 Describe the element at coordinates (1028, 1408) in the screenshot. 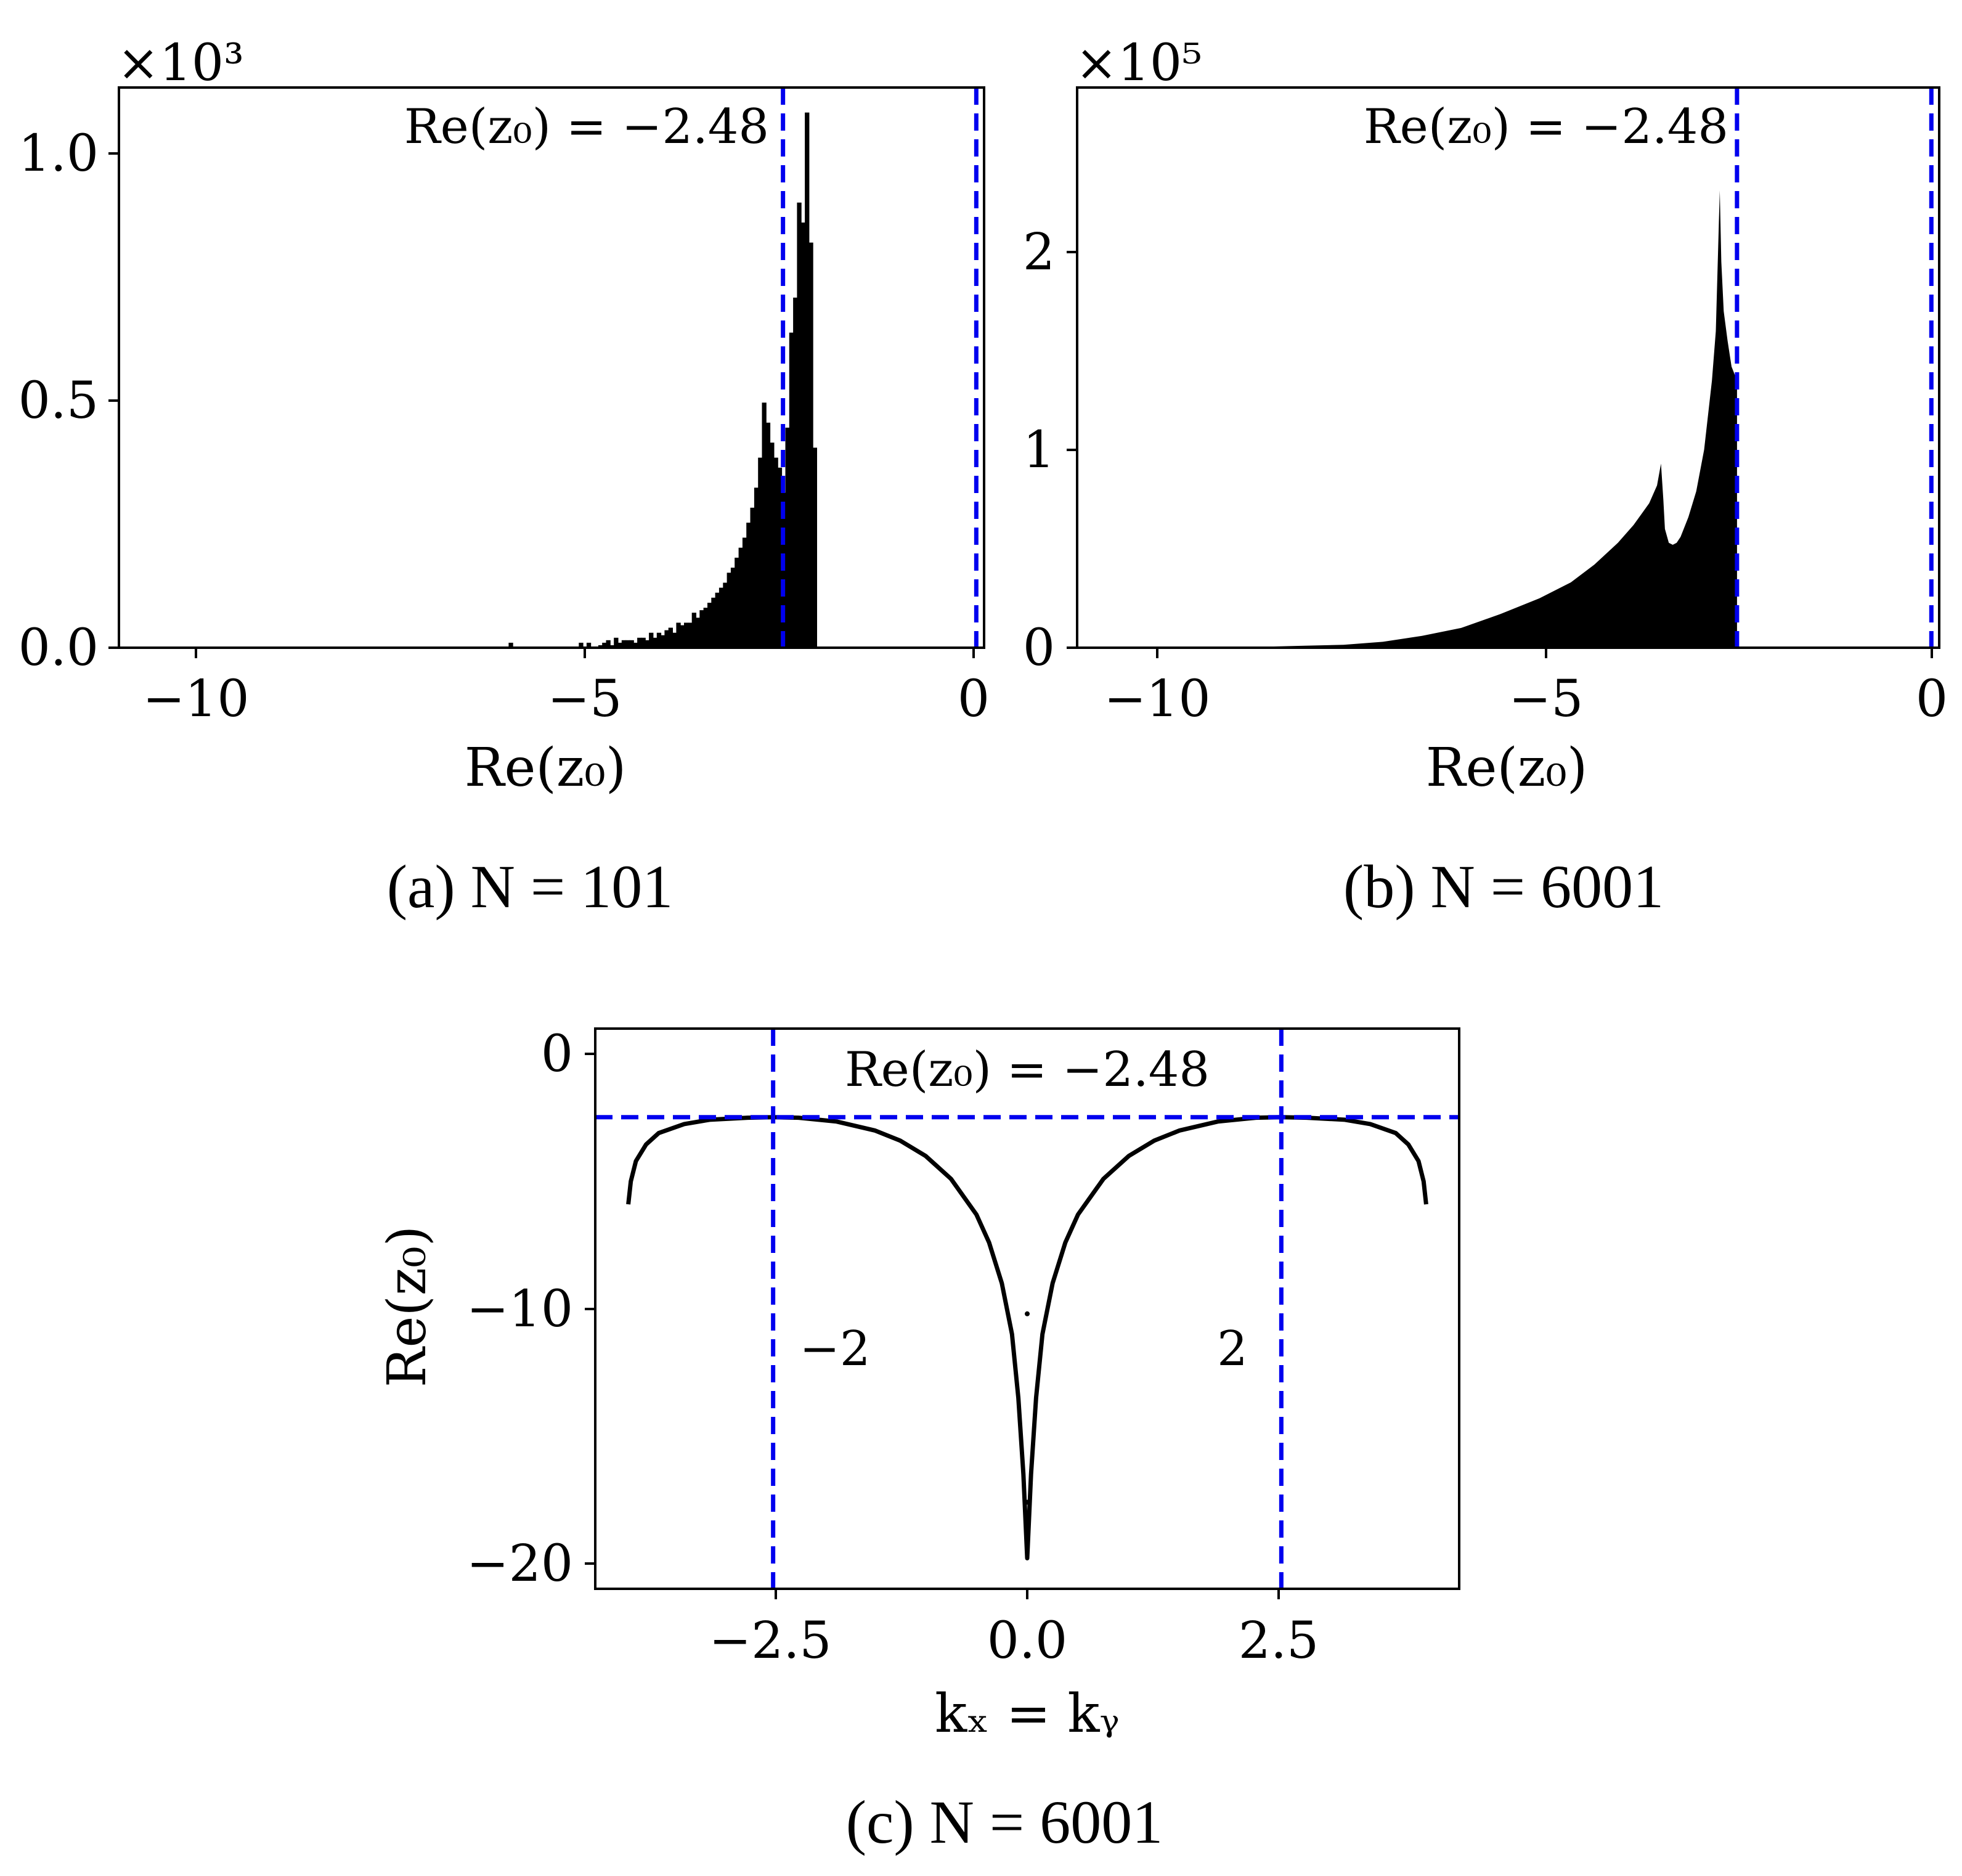

I see `panel-c-extra-points` at that location.